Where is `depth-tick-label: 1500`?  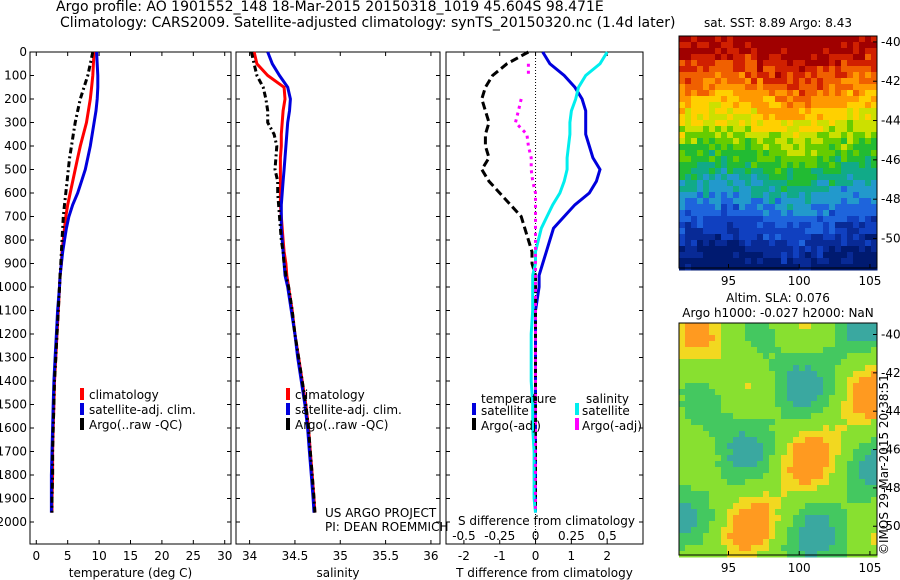
depth-tick-label: 1500 is located at coordinates (13, 405).